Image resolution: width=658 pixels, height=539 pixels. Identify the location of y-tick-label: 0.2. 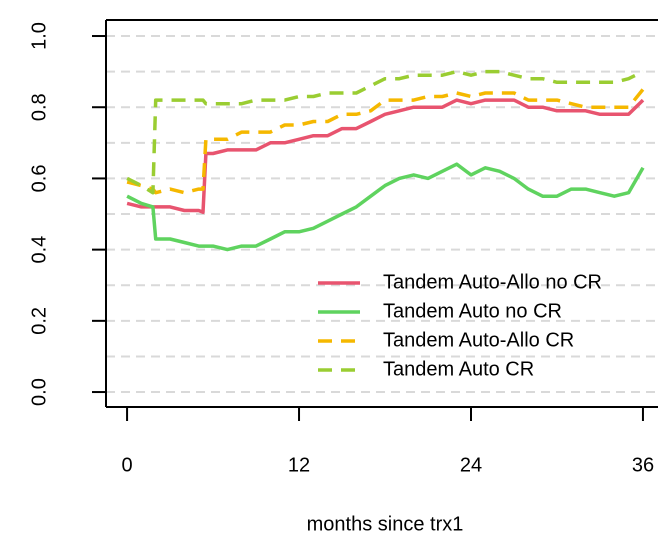
(39, 321).